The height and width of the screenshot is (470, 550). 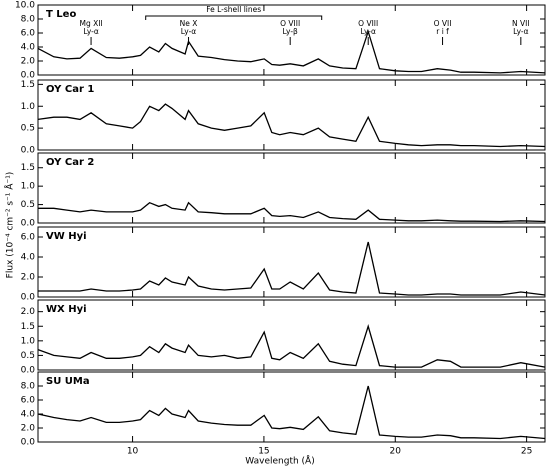 What do you see at coordinates (291, 31) in the screenshot?
I see `line-annotation: Ly-β` at bounding box center [291, 31].